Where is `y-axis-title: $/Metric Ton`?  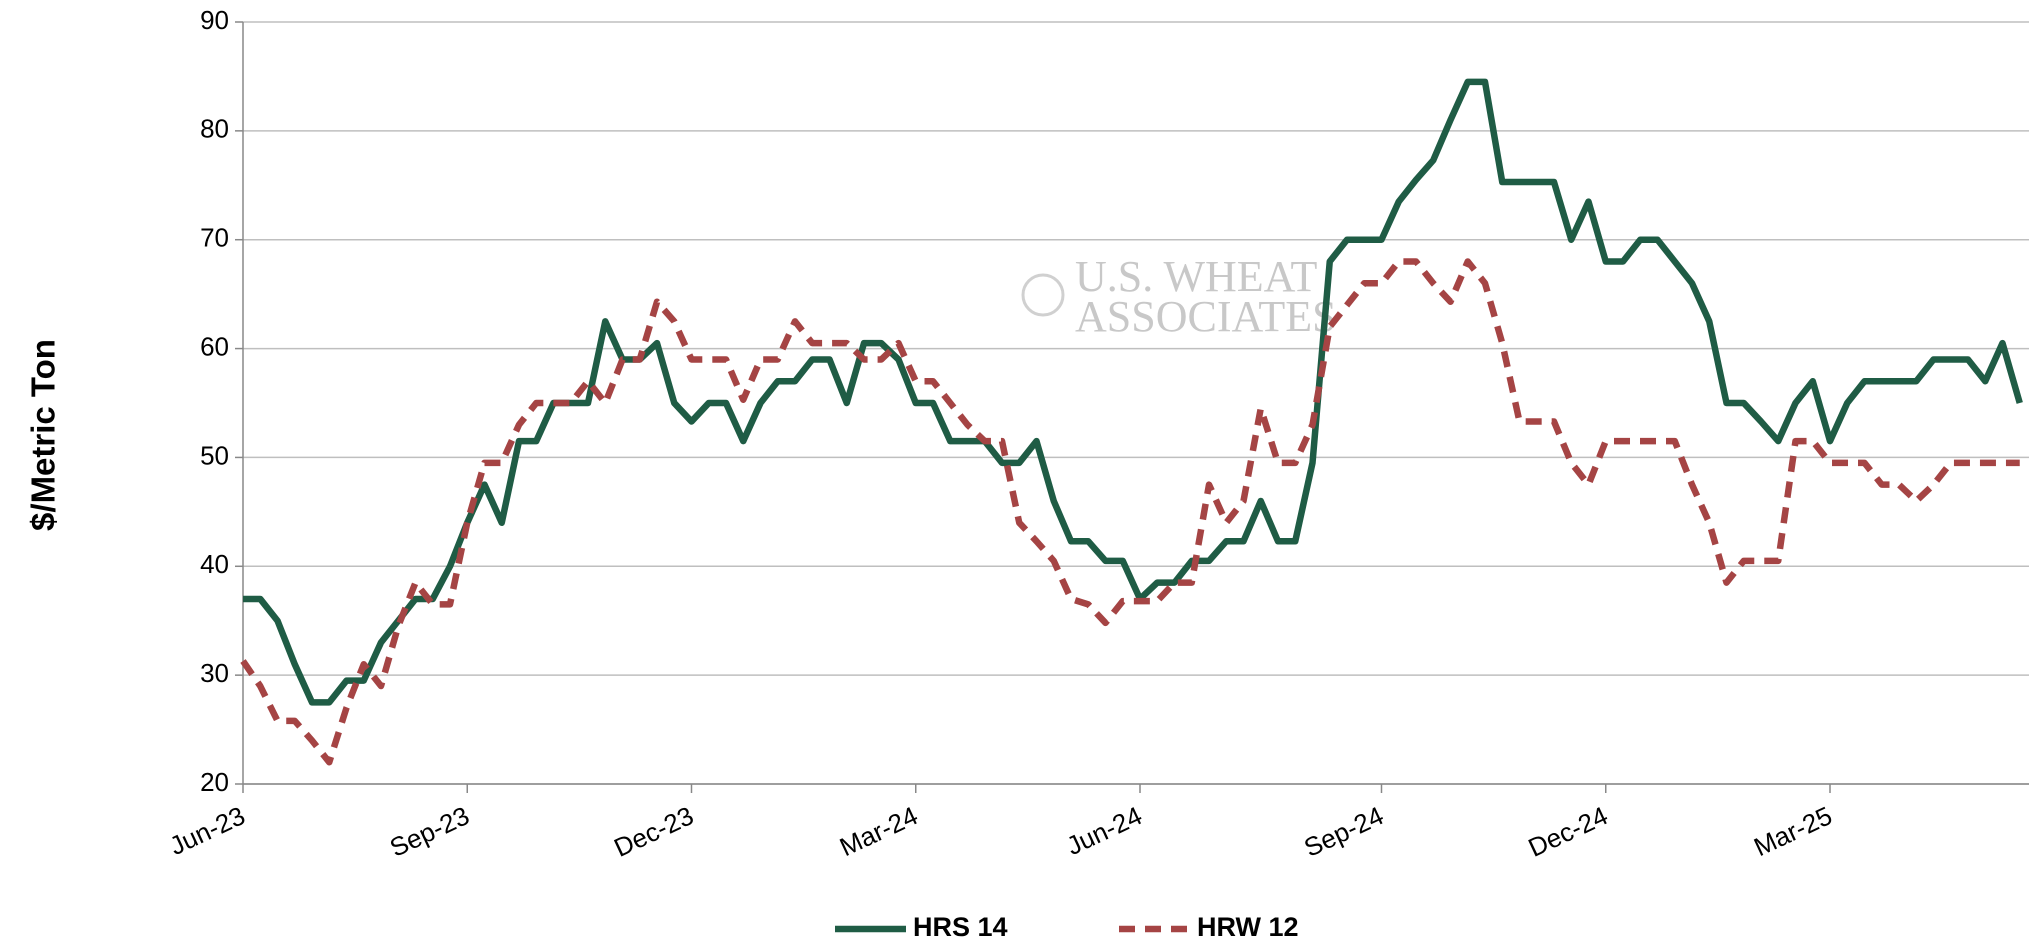
y-axis-title: $/Metric Ton is located at coordinates (43, 435).